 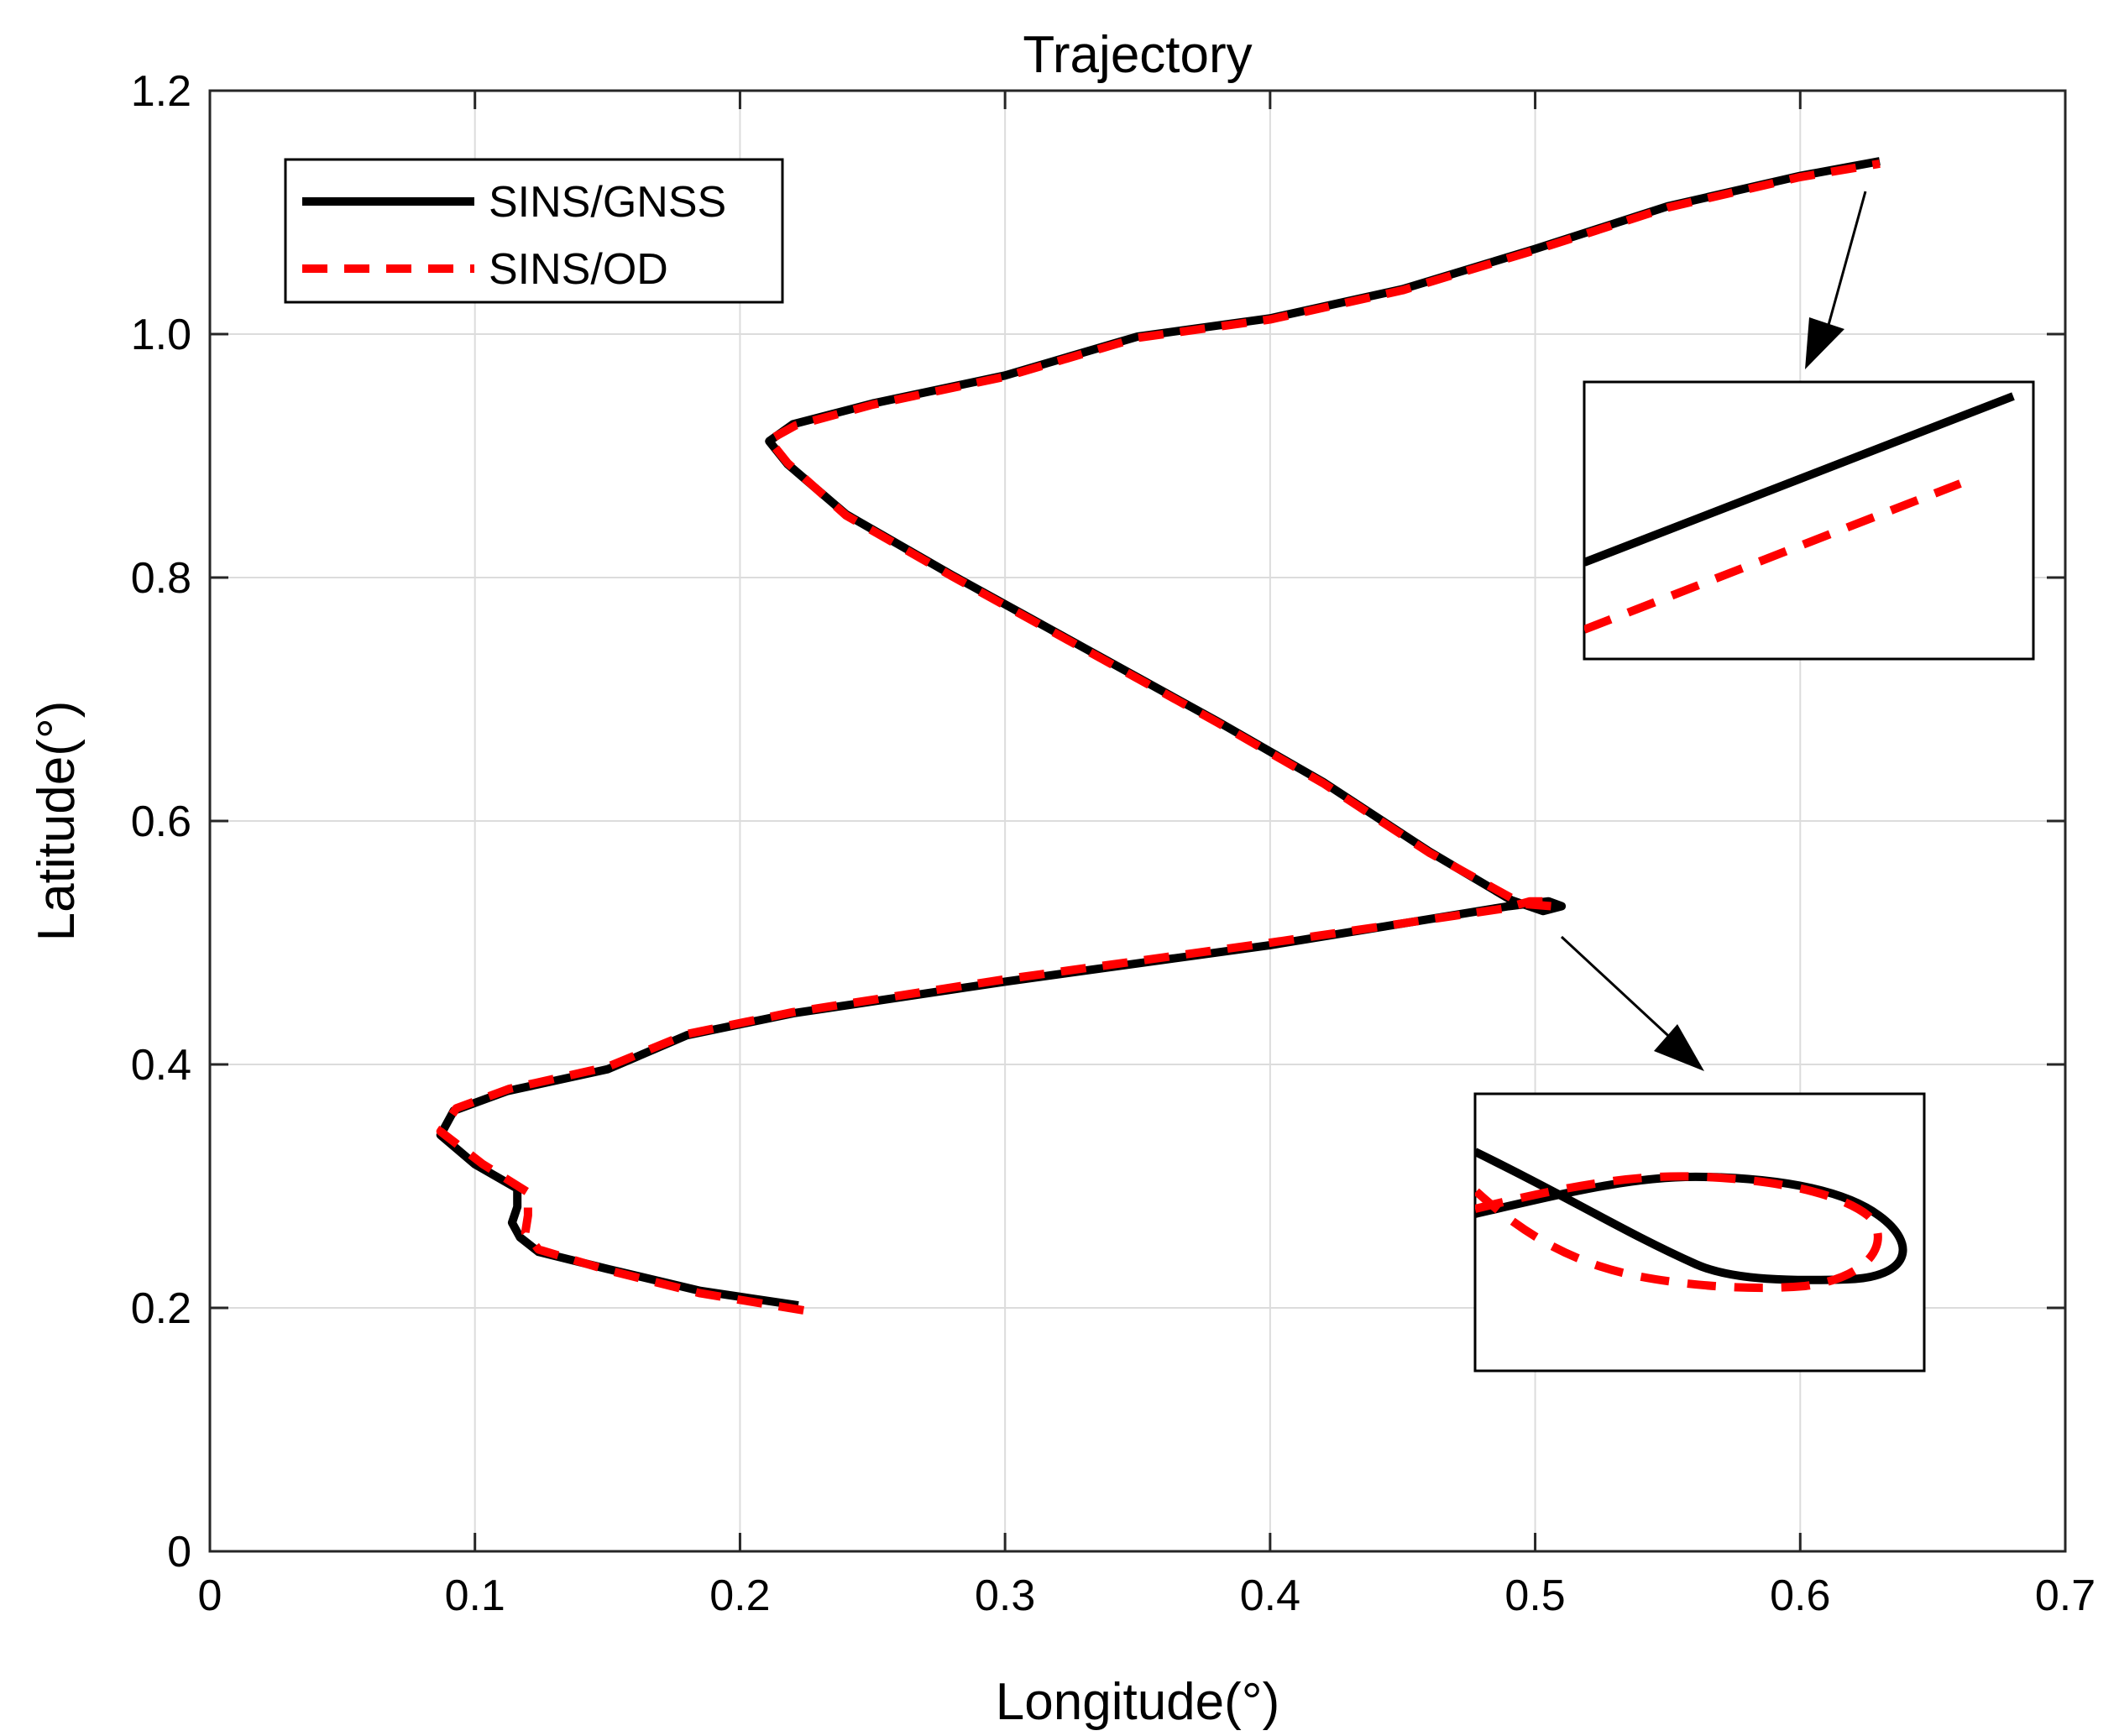 What do you see at coordinates (1800, 1595) in the screenshot?
I see `x-tick-label: 0.6` at bounding box center [1800, 1595].